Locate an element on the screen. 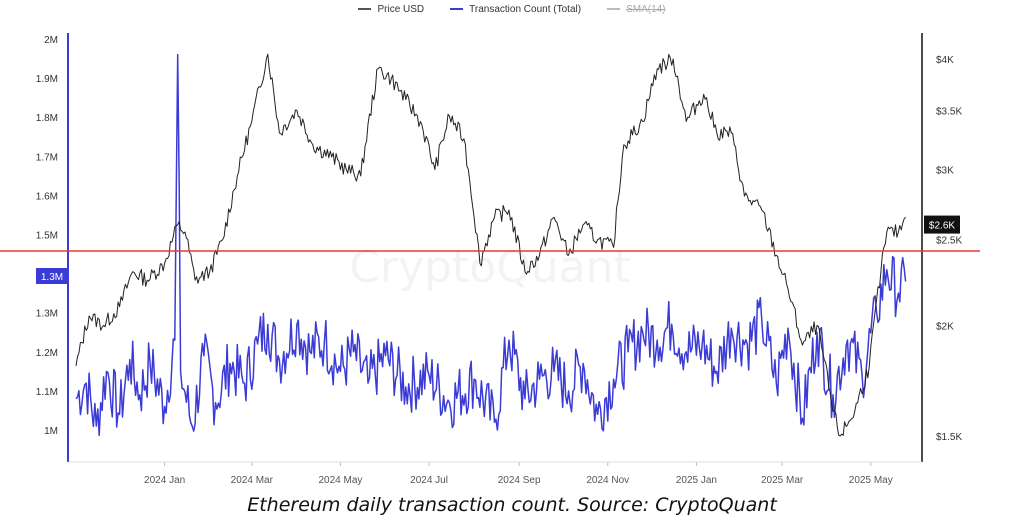 The image size is (1024, 530). x-tick-label: 2025 May is located at coordinates (871, 480).